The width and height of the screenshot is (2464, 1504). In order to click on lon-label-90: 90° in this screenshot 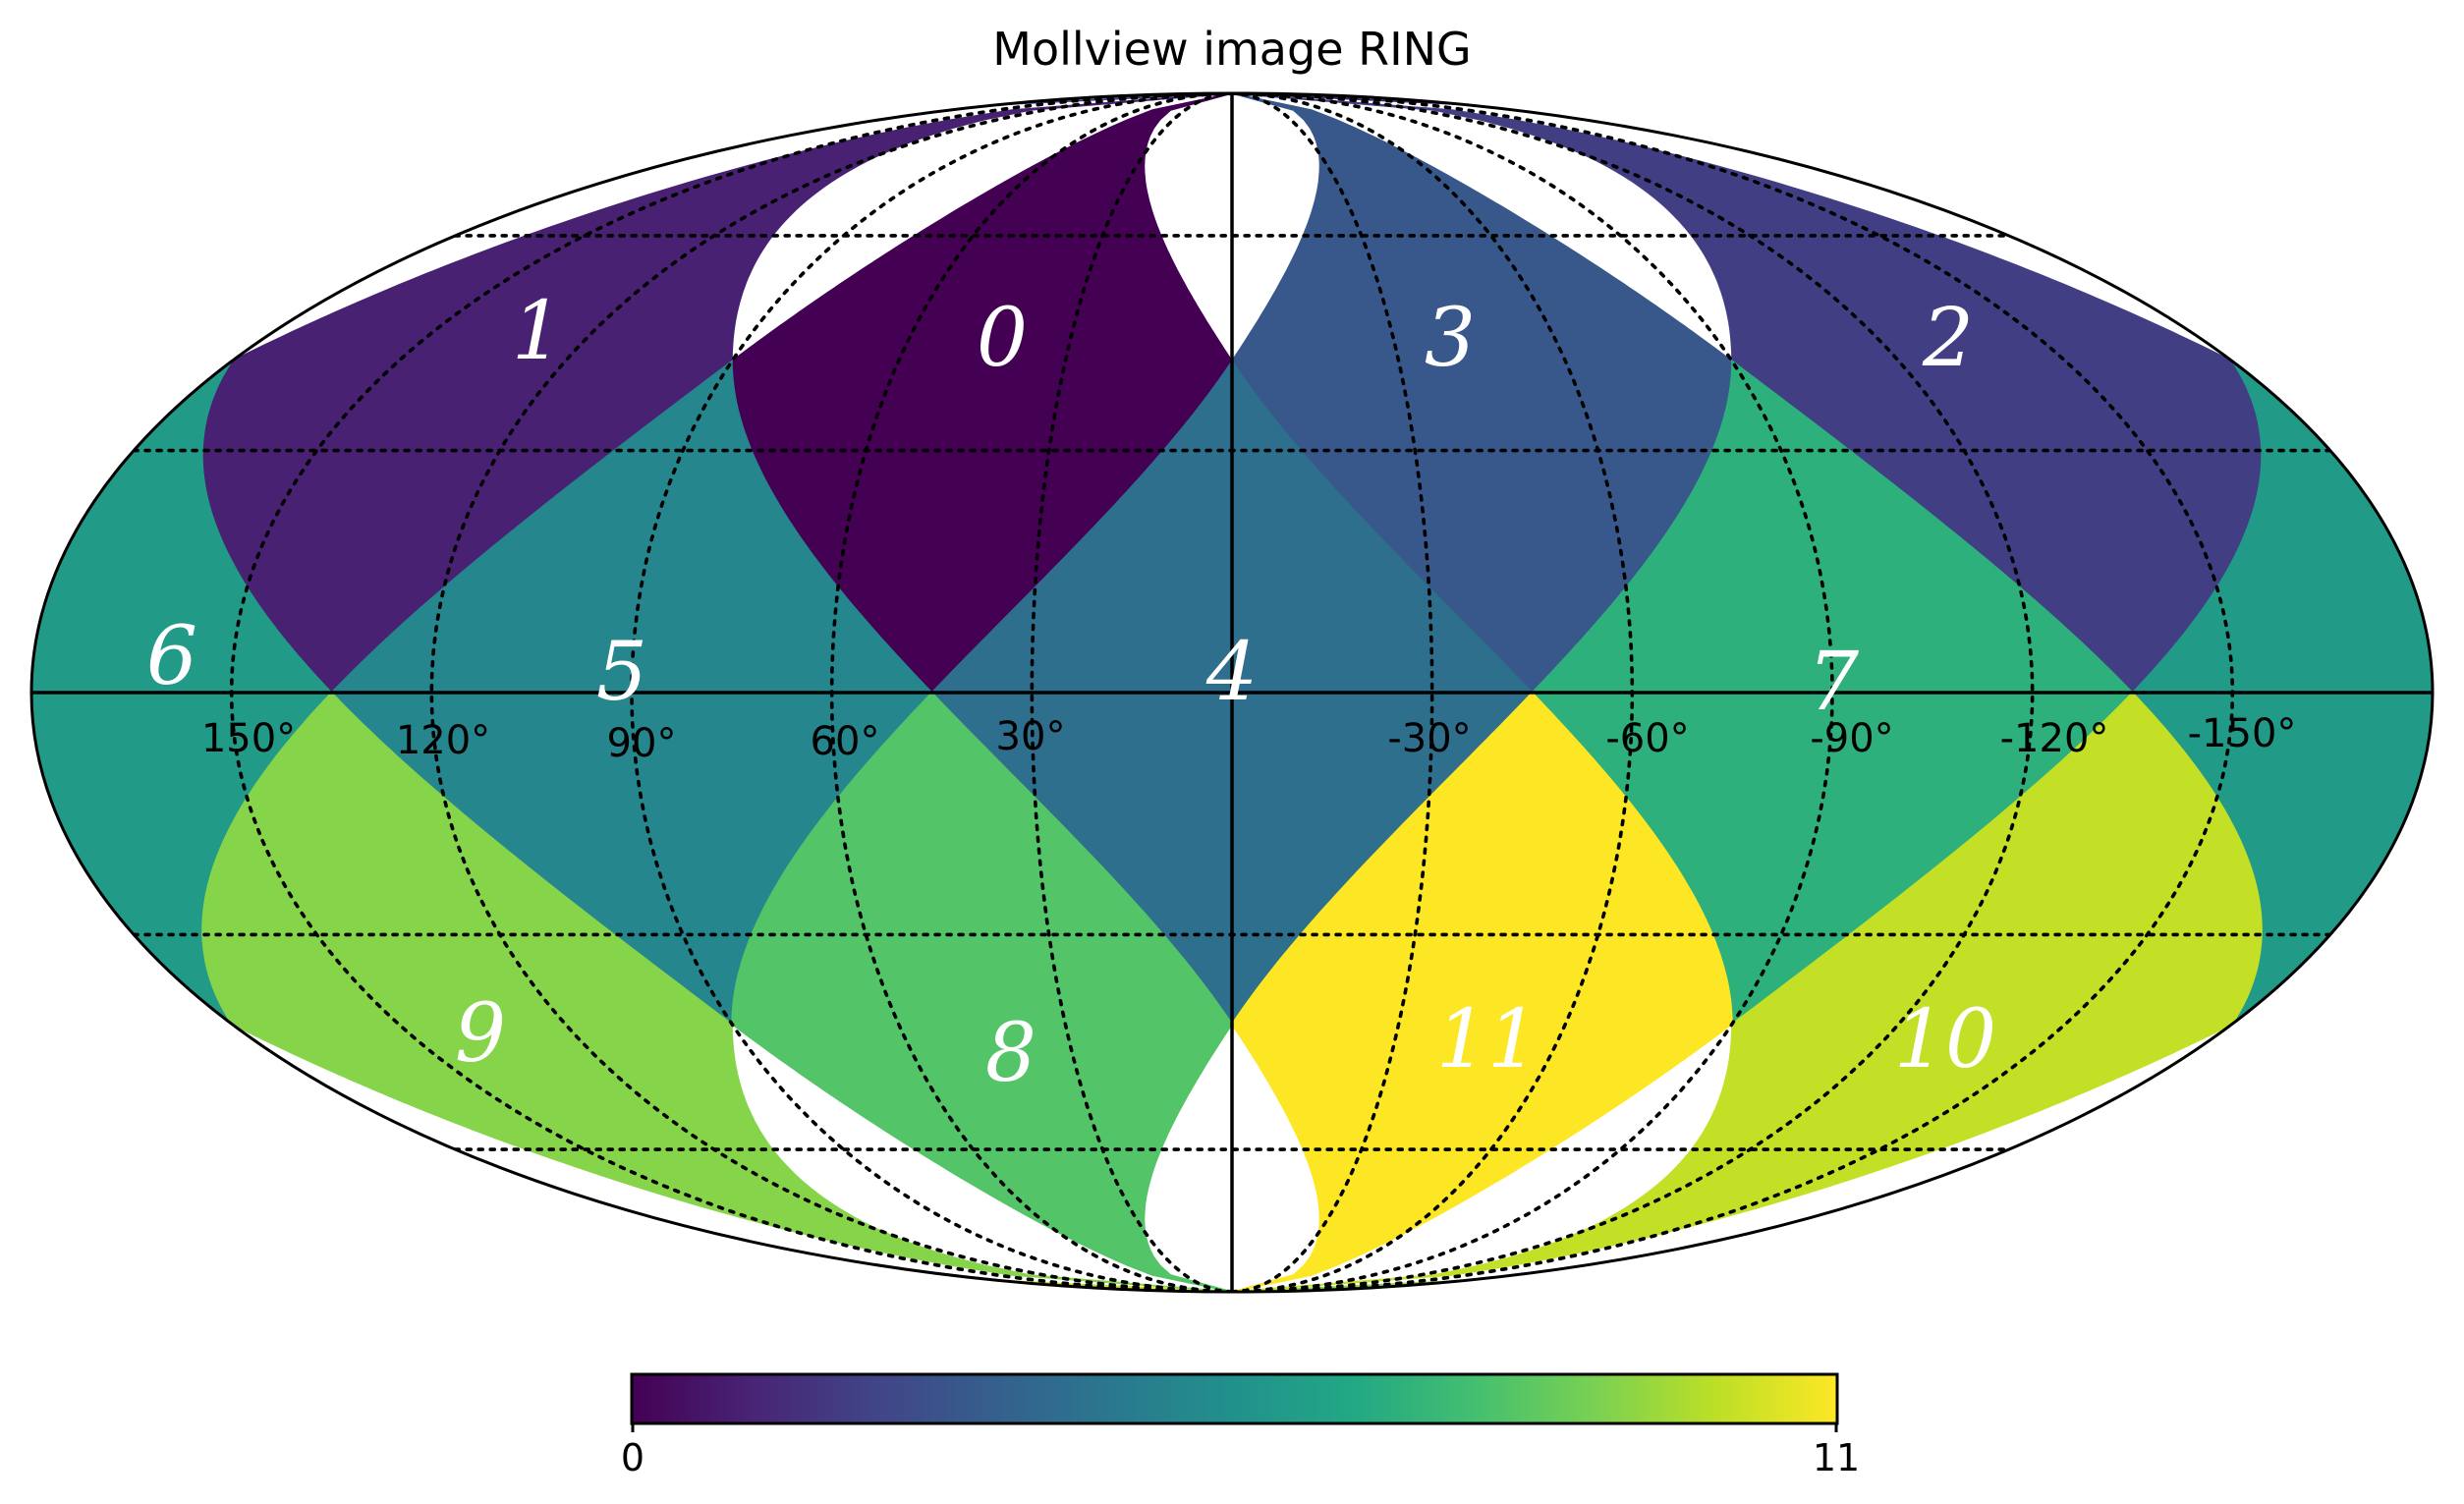, I will do `click(642, 743)`.